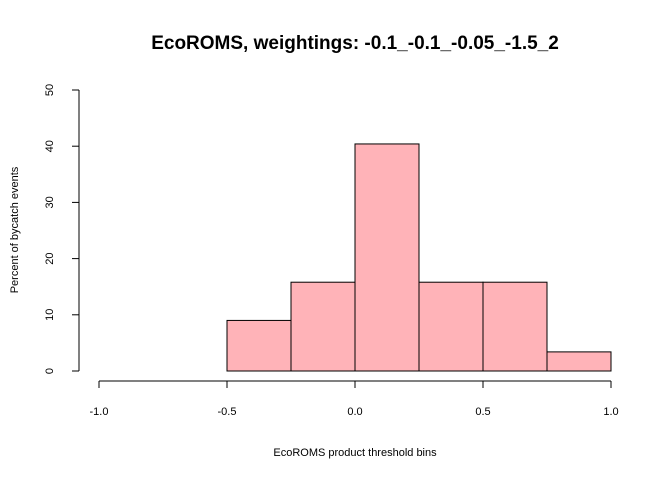  I want to click on y-tick-label: 0, so click(50, 371).